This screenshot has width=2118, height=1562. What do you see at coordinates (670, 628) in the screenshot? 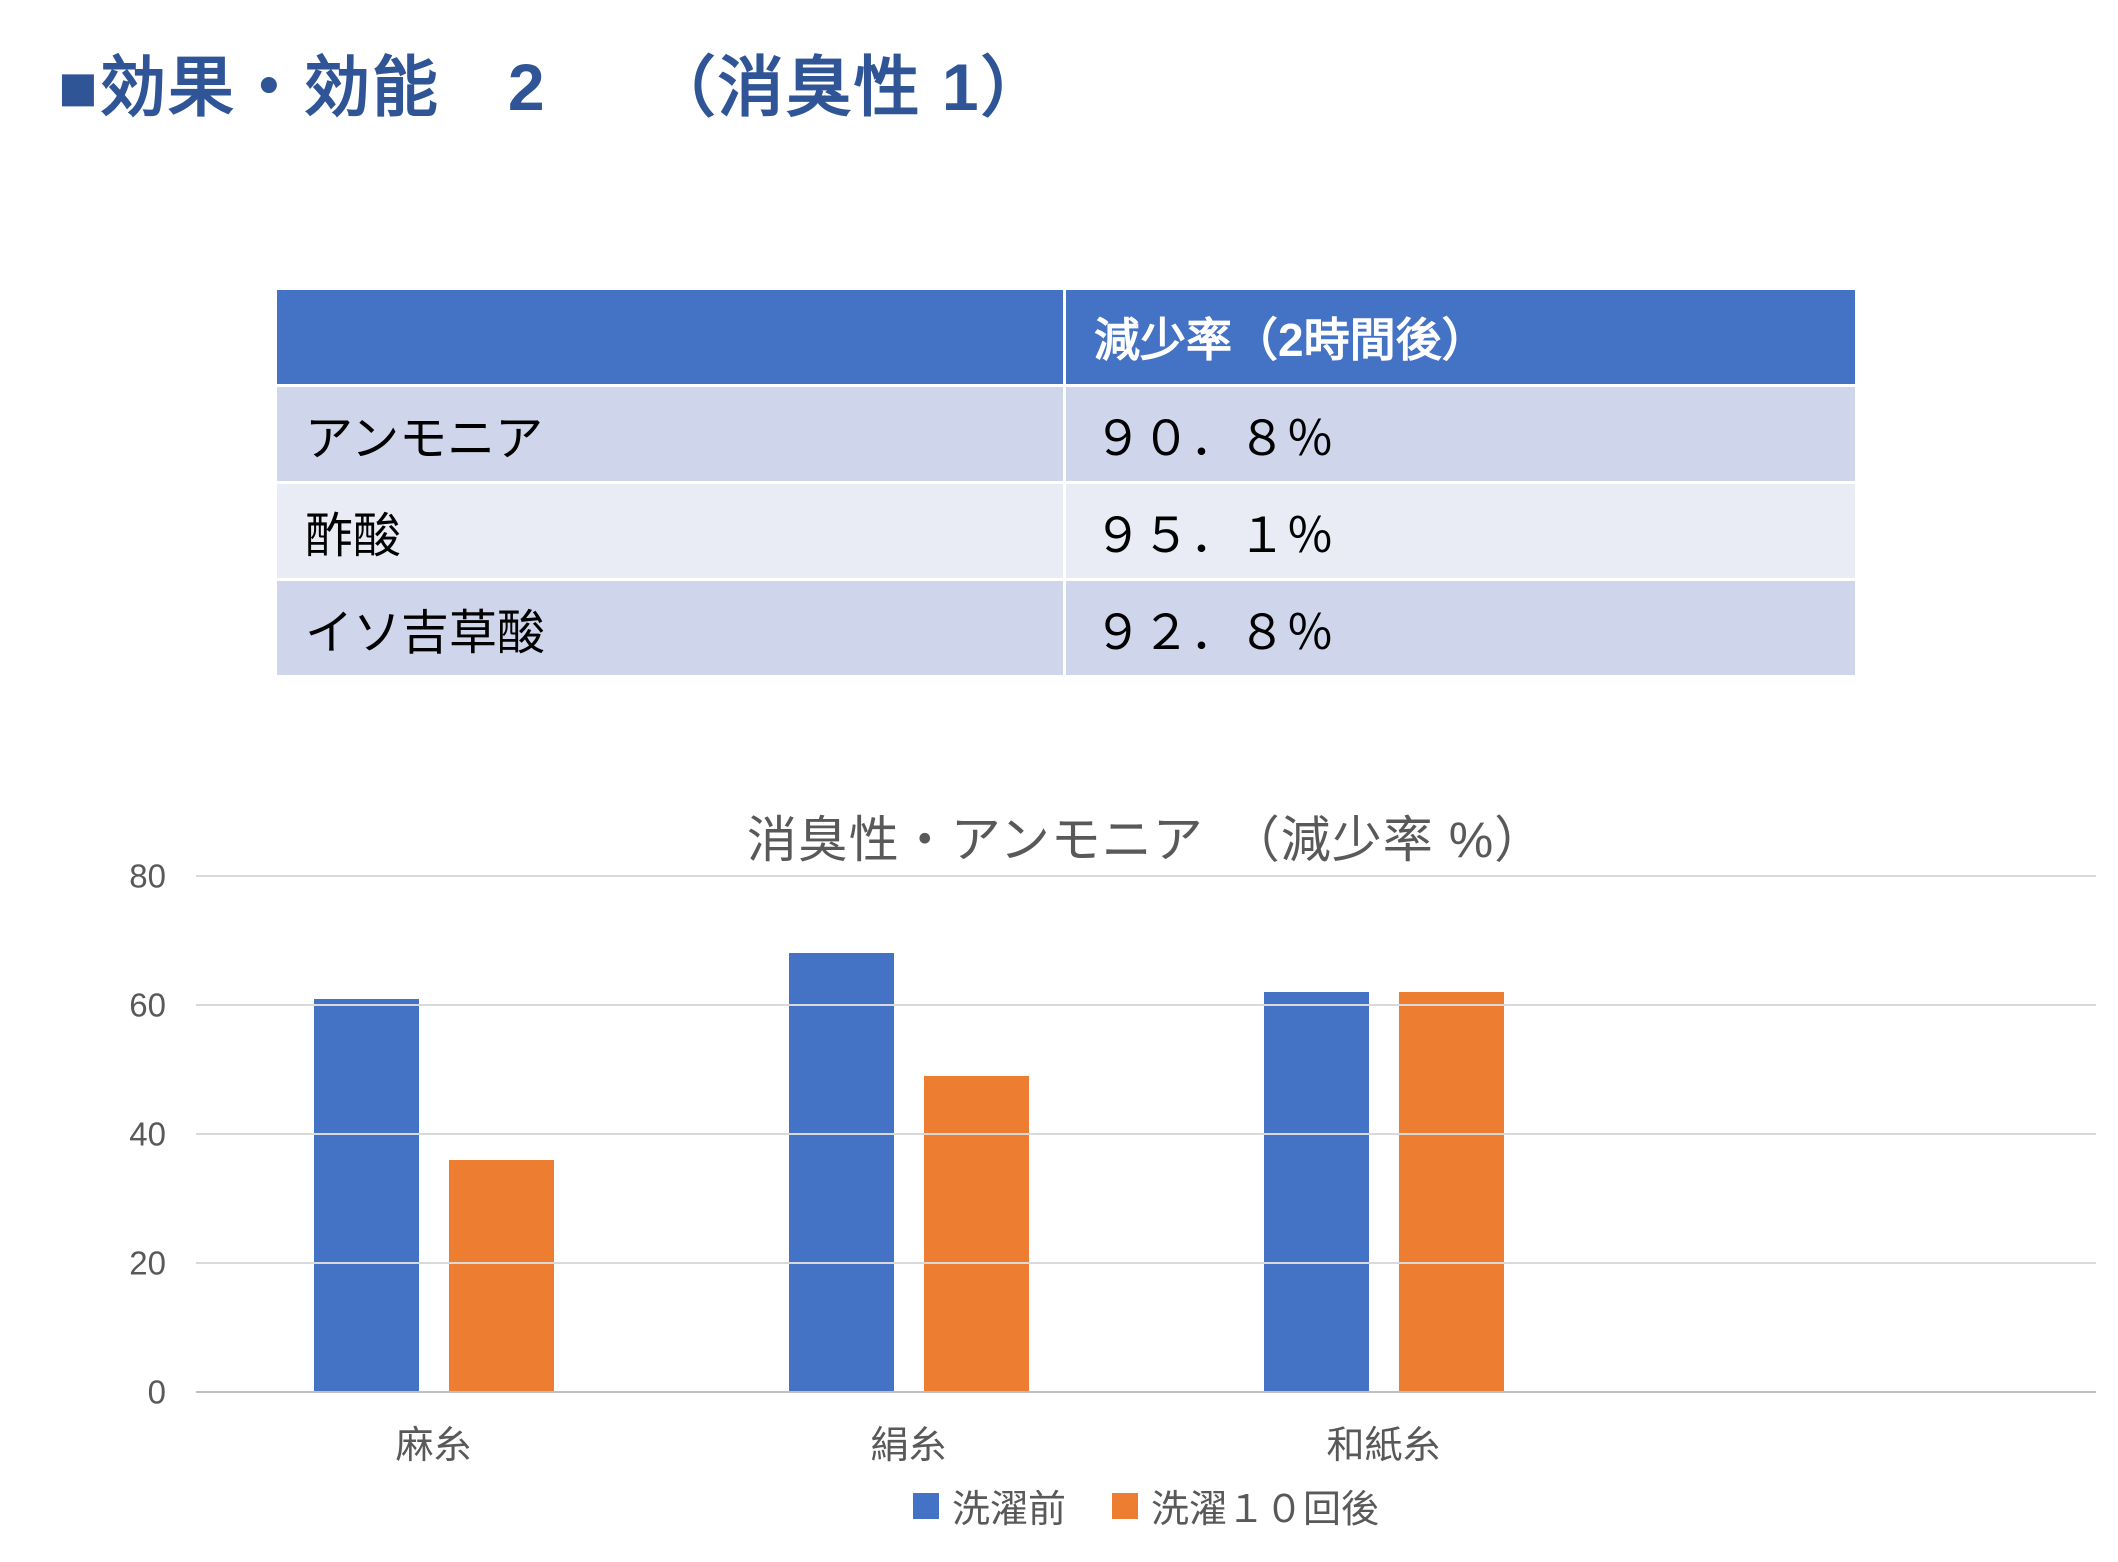
I see `table-row-label: イソ吉草酸` at bounding box center [670, 628].